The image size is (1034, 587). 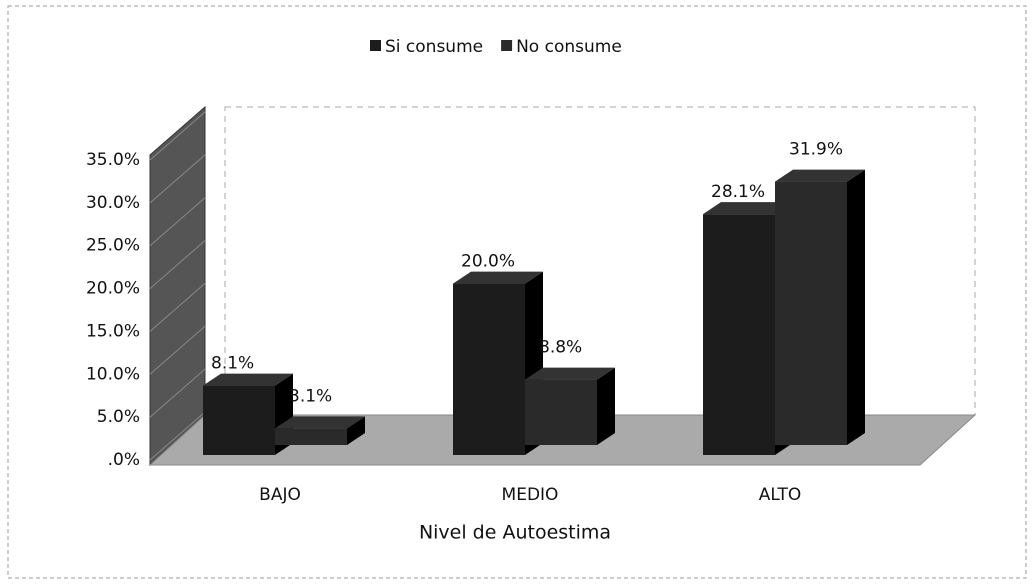 What do you see at coordinates (124, 460) in the screenshot?
I see `y-tick-label: .0%` at bounding box center [124, 460].